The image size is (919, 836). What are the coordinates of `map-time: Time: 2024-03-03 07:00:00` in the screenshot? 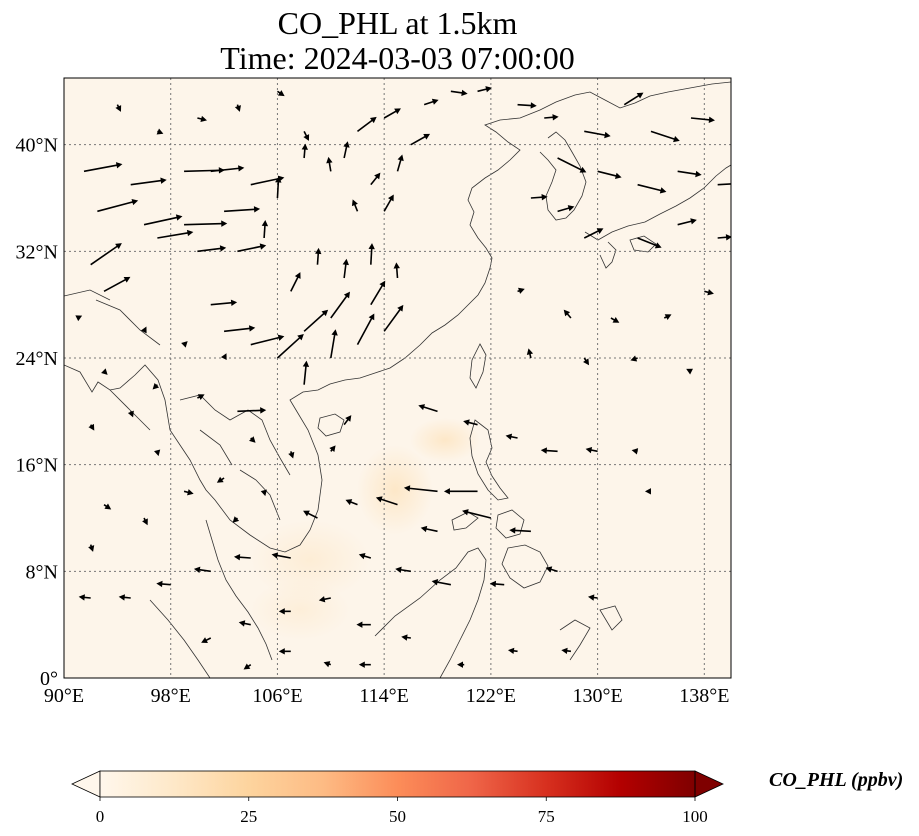 It's located at (397, 58).